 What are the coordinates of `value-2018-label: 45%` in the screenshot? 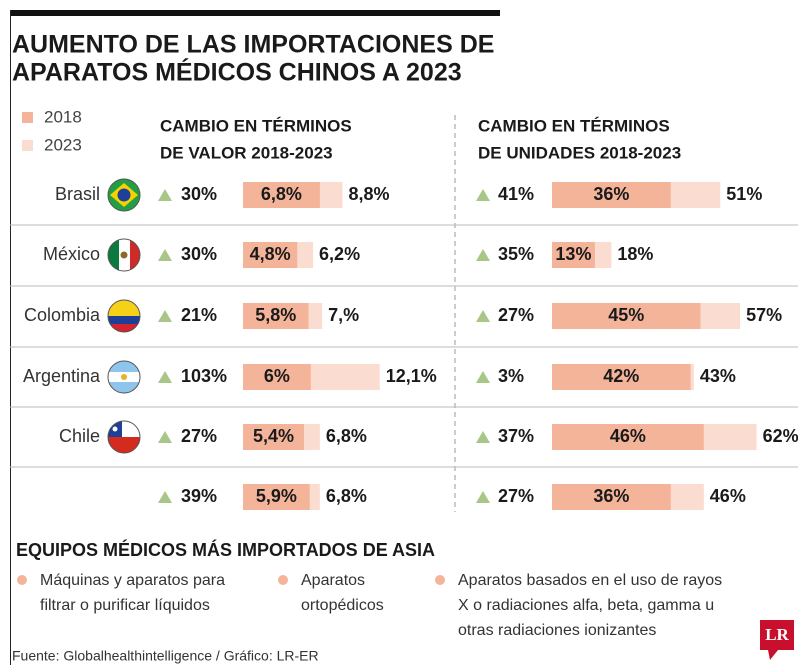 It's located at (626, 315).